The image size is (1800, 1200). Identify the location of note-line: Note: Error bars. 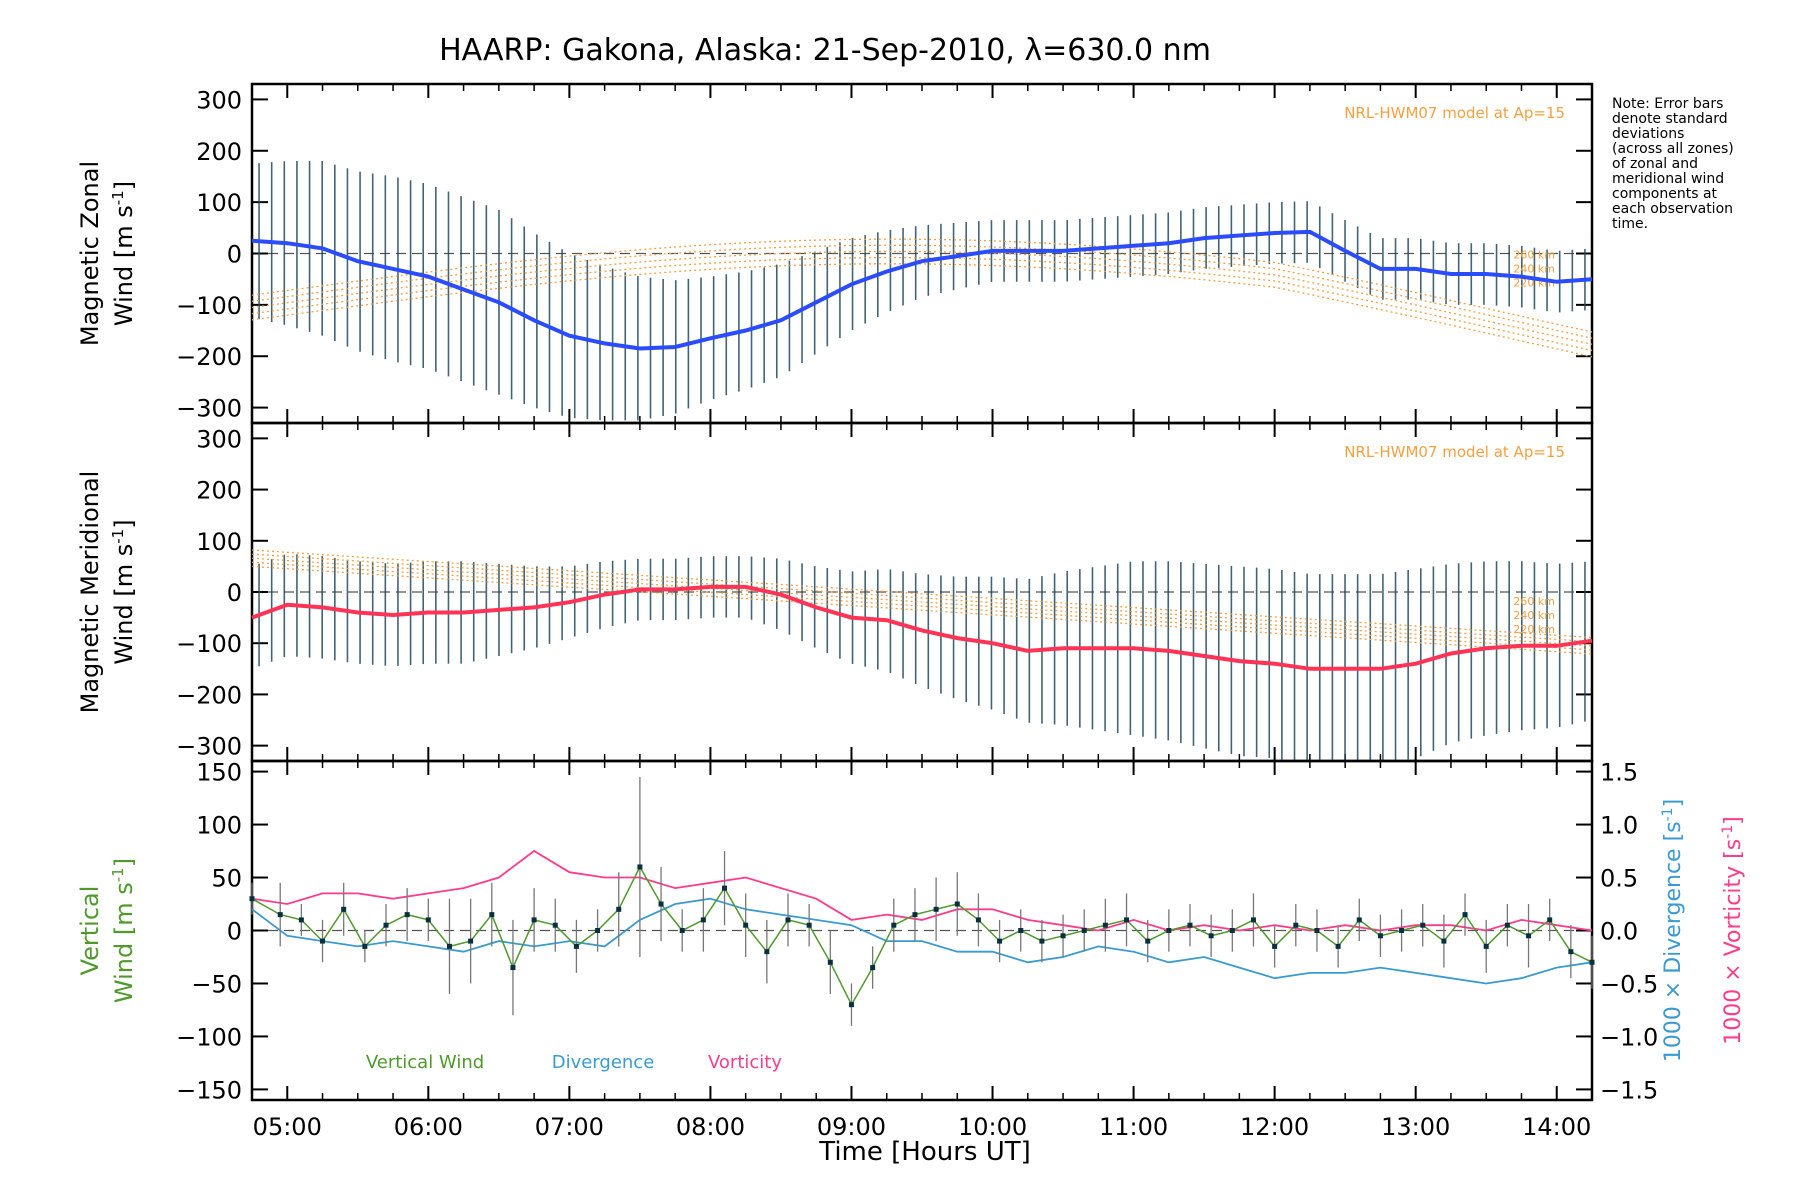
(1667, 104).